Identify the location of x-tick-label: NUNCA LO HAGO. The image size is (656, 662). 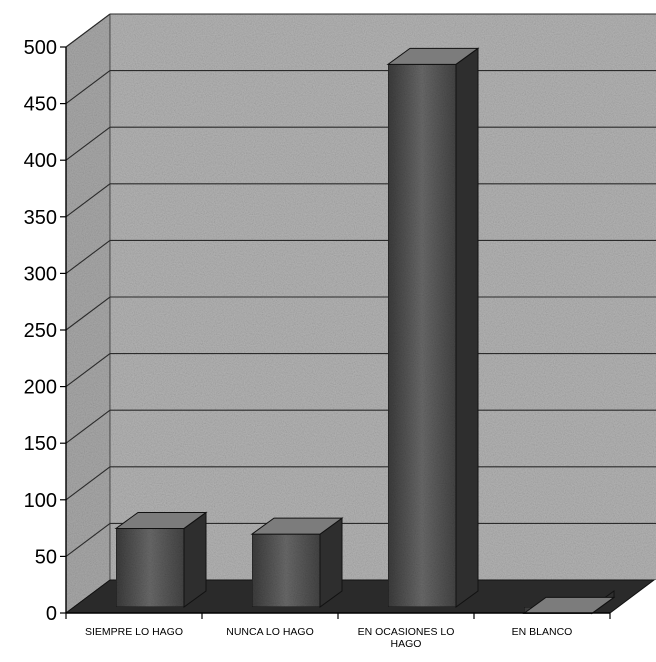
(270, 632).